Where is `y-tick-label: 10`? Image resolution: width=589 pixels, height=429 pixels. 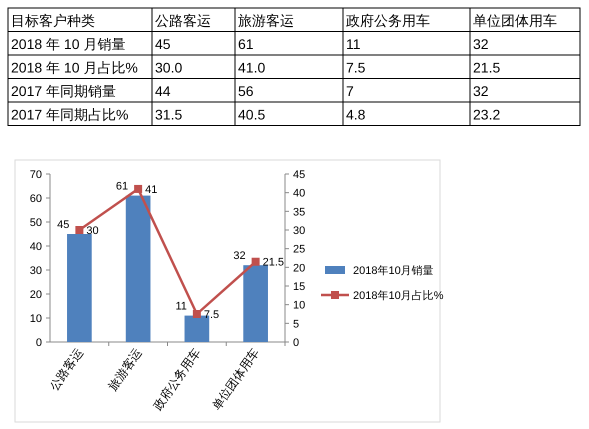
y-tick-label: 10 is located at coordinates (36, 319).